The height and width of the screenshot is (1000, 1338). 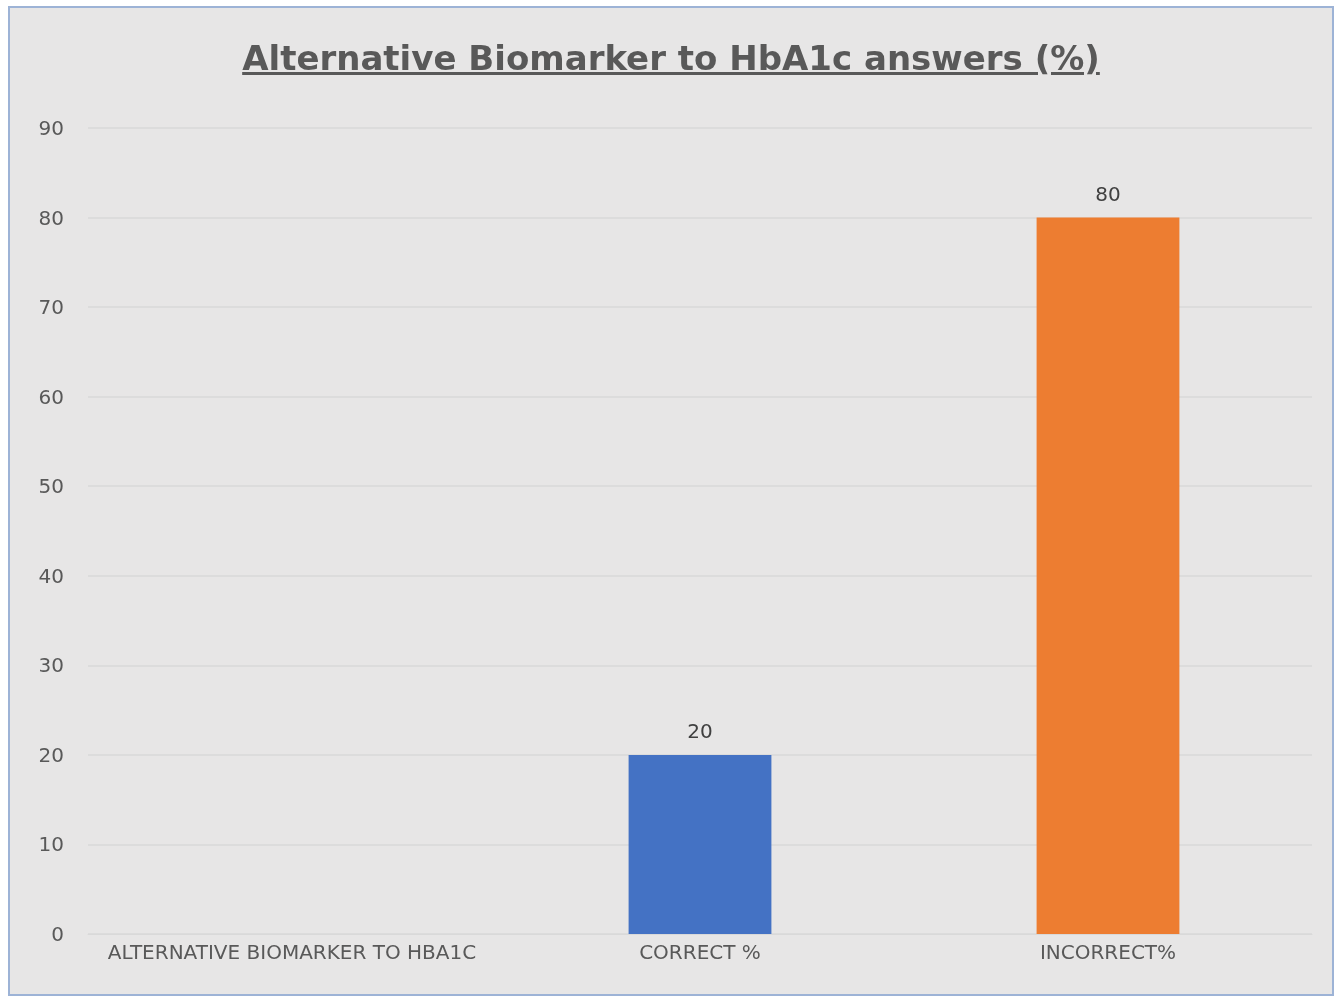 I want to click on data-label: 20, so click(x=700, y=730).